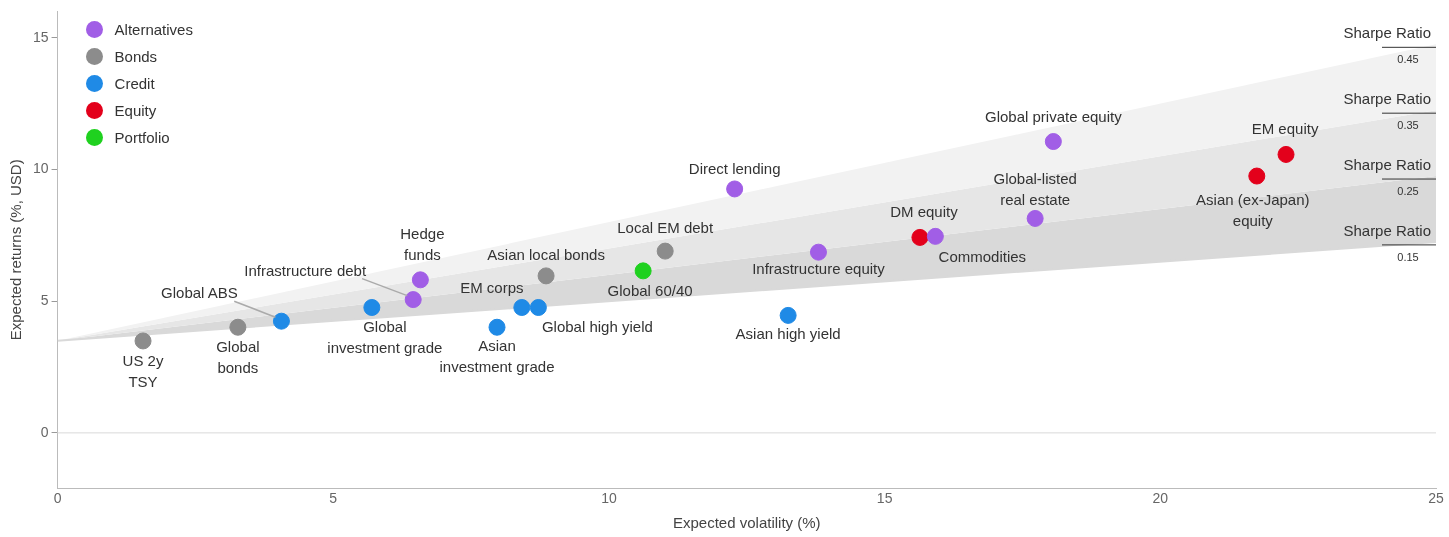 The height and width of the screenshot is (537, 1449). Describe the element at coordinates (1053, 116) in the screenshot. I see `annotation: Global private equity` at that location.